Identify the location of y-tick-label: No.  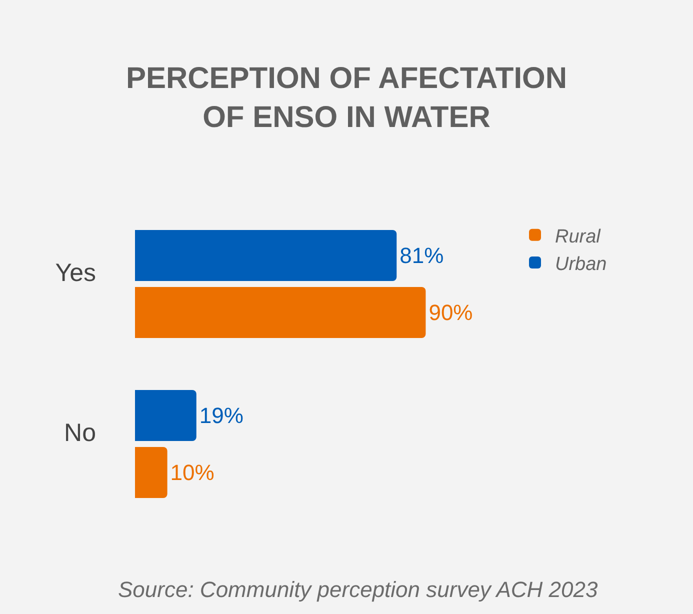
(80, 432).